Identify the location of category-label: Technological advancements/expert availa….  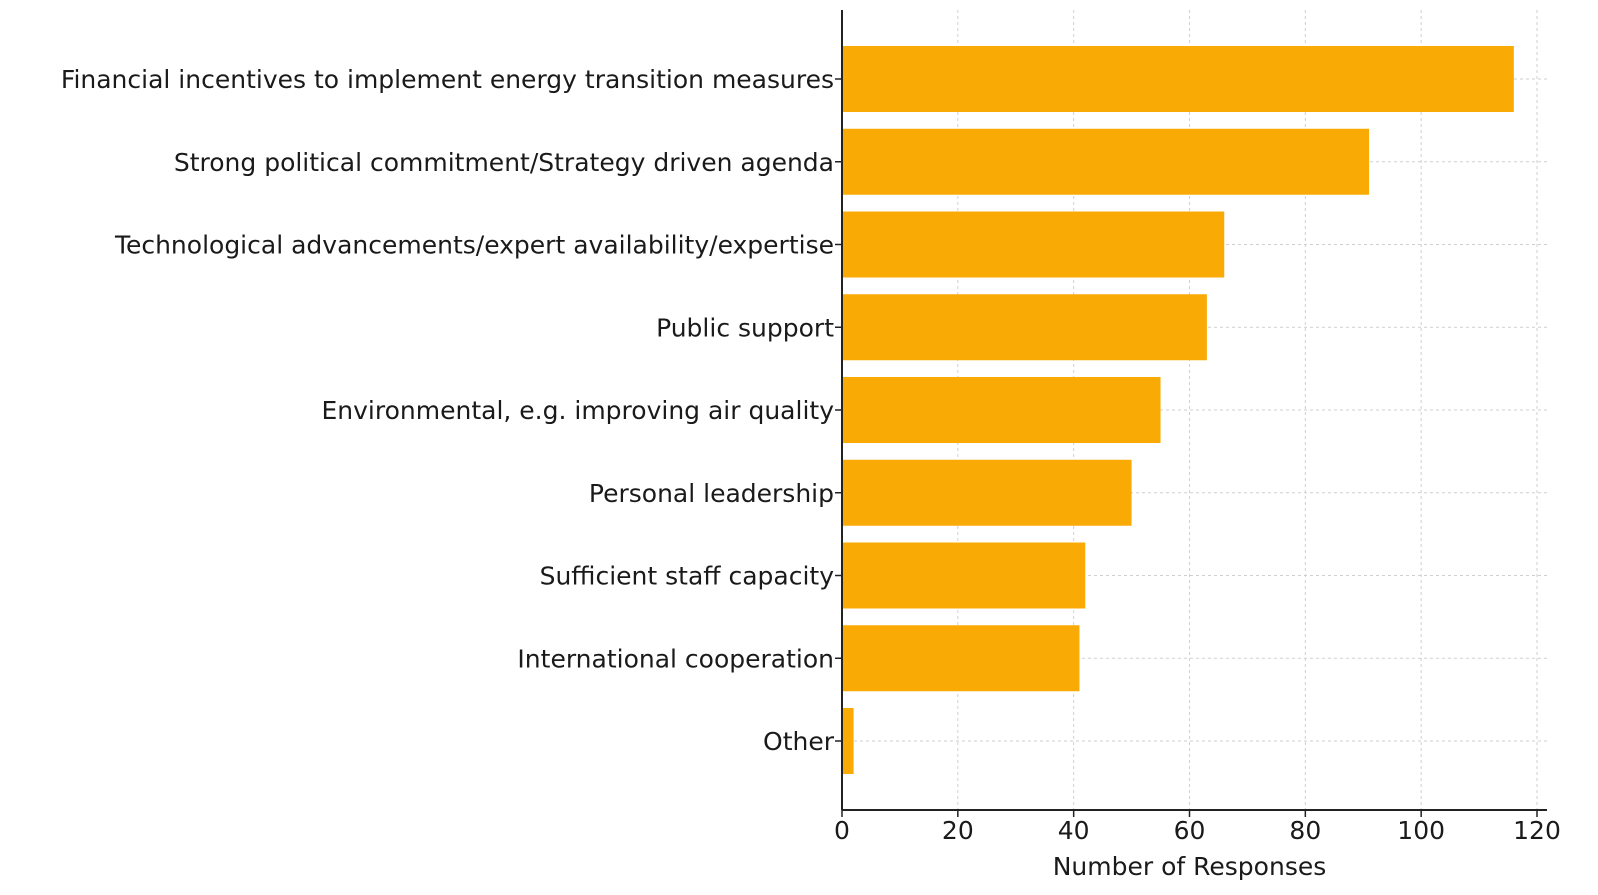
(474, 245).